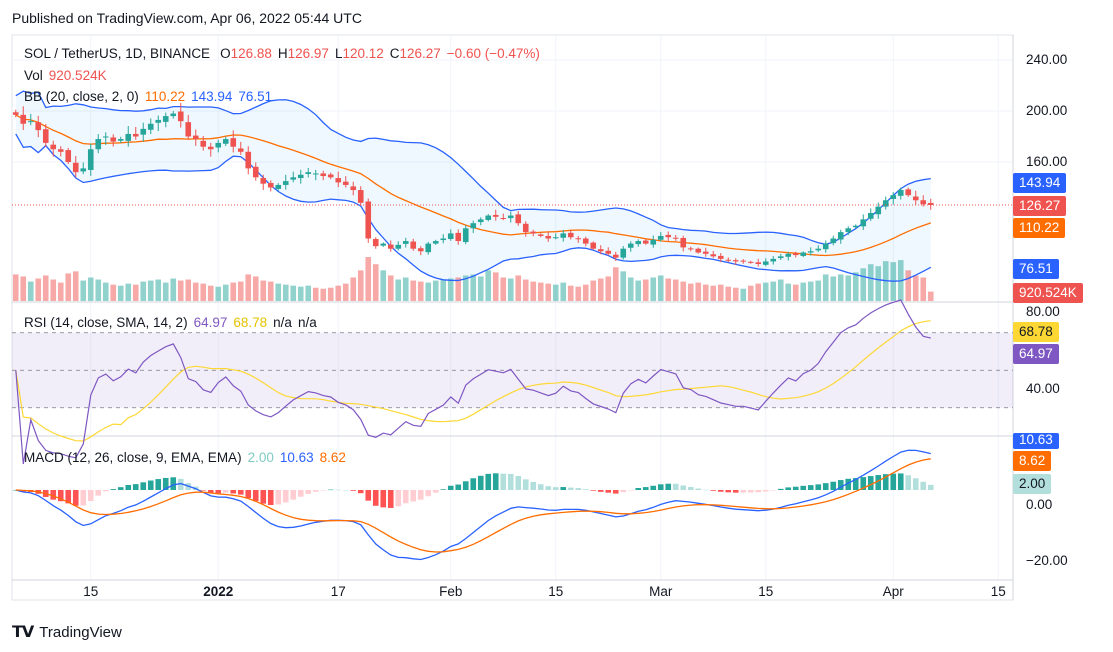 Image resolution: width=1113 pixels, height=652 pixels. Describe the element at coordinates (218, 591) in the screenshot. I see `time-axis-label: 2022` at that location.